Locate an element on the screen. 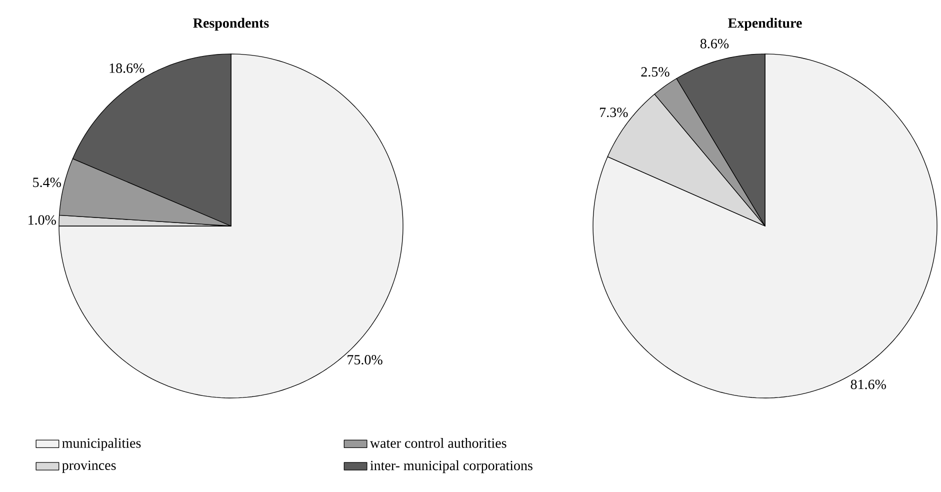 This screenshot has width=941, height=492. legend-label: inter- municipal corporations is located at coordinates (451, 467).